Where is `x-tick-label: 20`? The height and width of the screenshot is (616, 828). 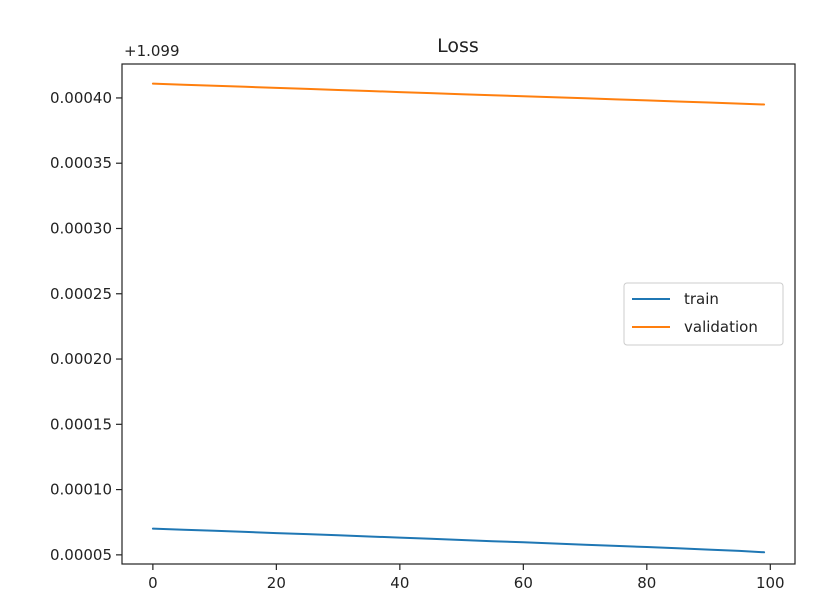 x-tick-label: 20 is located at coordinates (276, 583).